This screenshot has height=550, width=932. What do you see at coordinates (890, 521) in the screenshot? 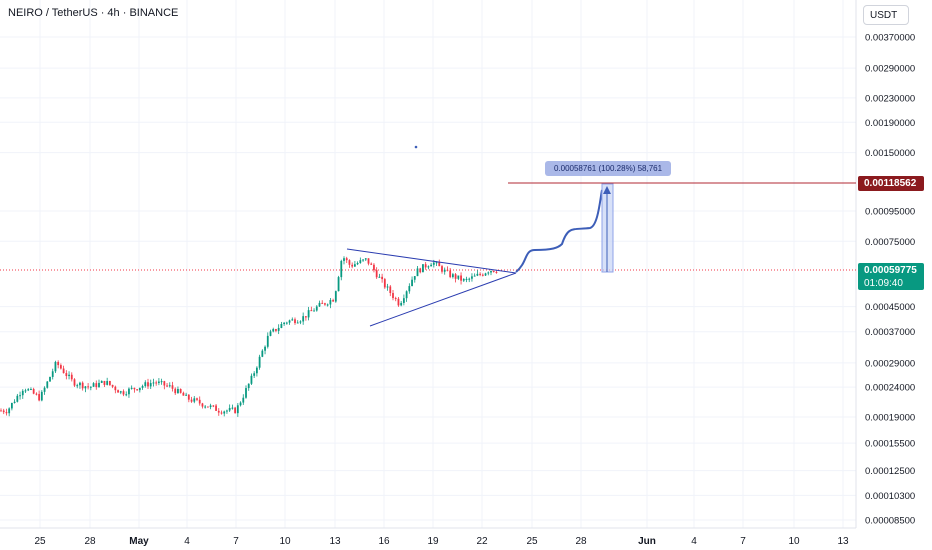
I see `y-tick-label: 0.00008500` at bounding box center [890, 521].